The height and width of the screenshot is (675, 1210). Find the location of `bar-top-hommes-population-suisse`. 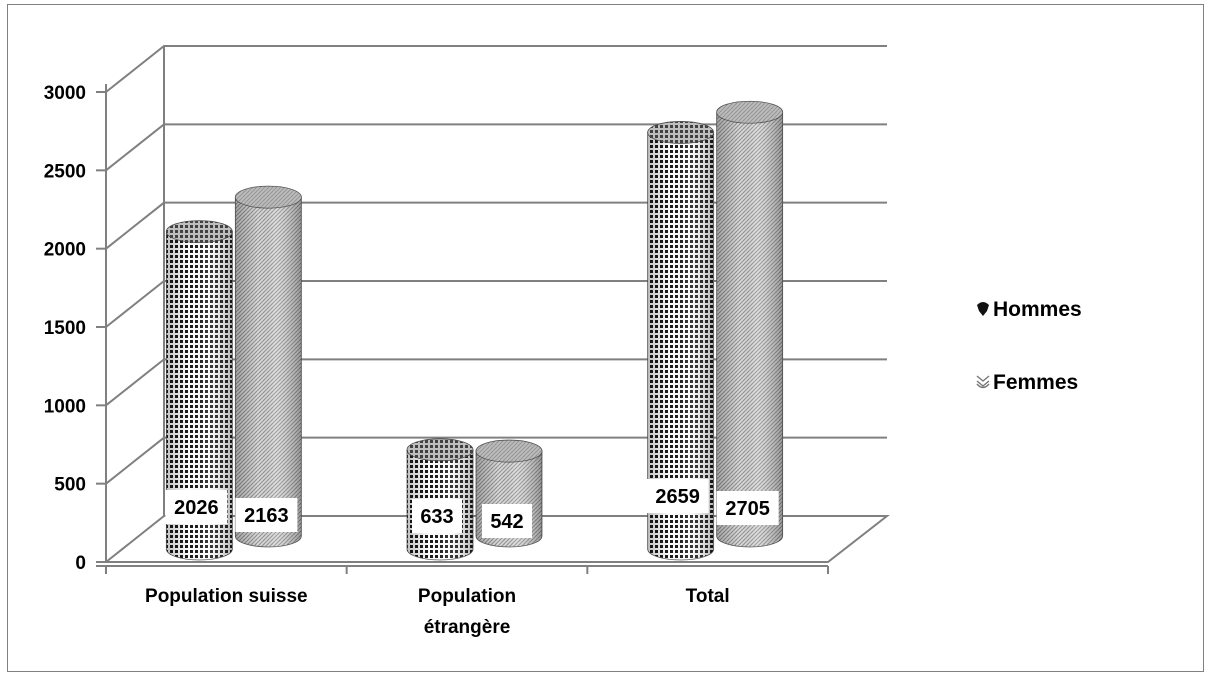

bar-top-hommes-population-suisse is located at coordinates (199, 231).